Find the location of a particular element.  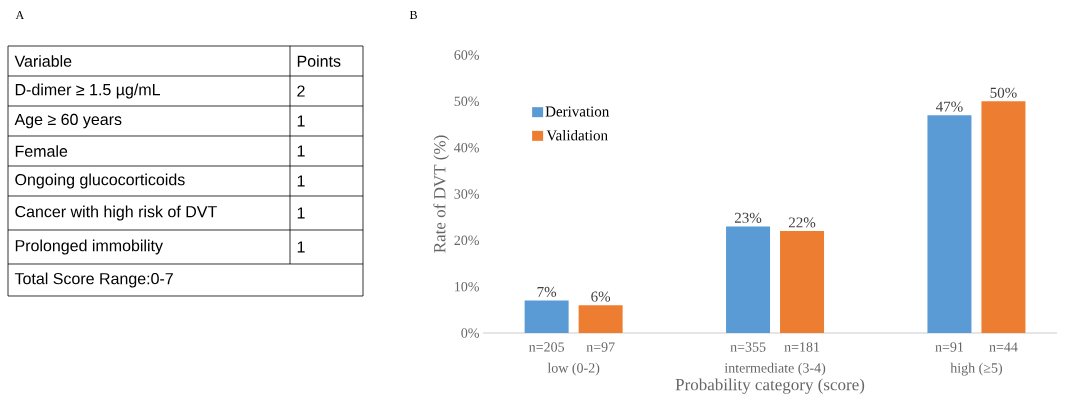

y-axis-title: Rate of DVT (%) is located at coordinates (441, 194).